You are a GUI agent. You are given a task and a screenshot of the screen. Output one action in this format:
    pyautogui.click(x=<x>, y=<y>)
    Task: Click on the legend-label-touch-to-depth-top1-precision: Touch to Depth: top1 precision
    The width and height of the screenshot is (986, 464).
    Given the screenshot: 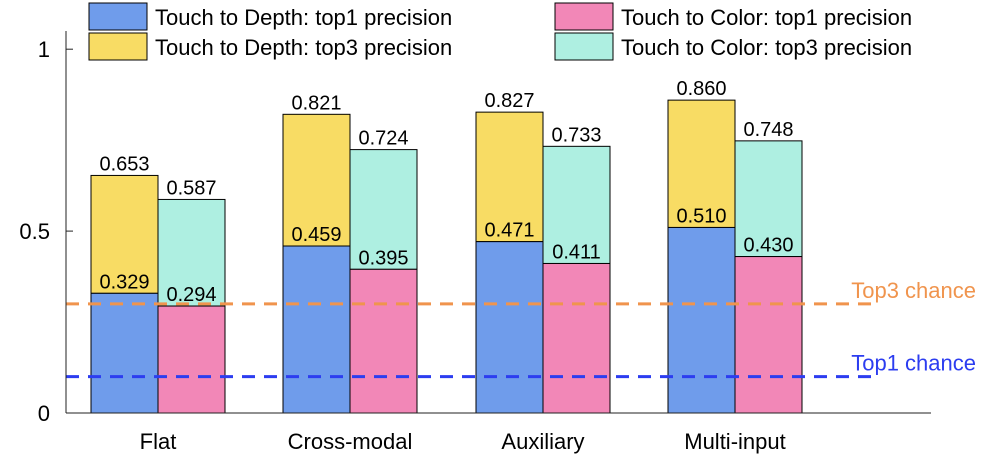 What is the action you would take?
    pyautogui.click(x=303, y=17)
    